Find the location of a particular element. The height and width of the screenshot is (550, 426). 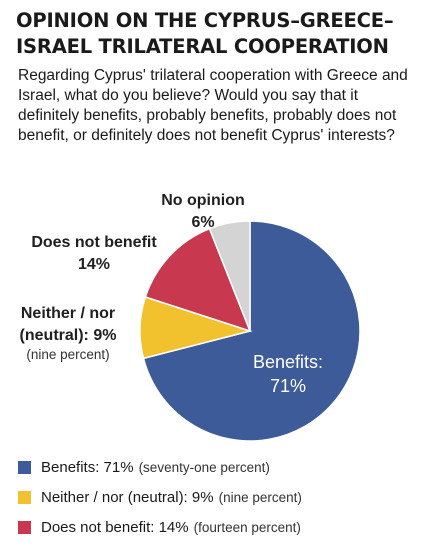

no-opinion-label-value: 6% is located at coordinates (203, 222).